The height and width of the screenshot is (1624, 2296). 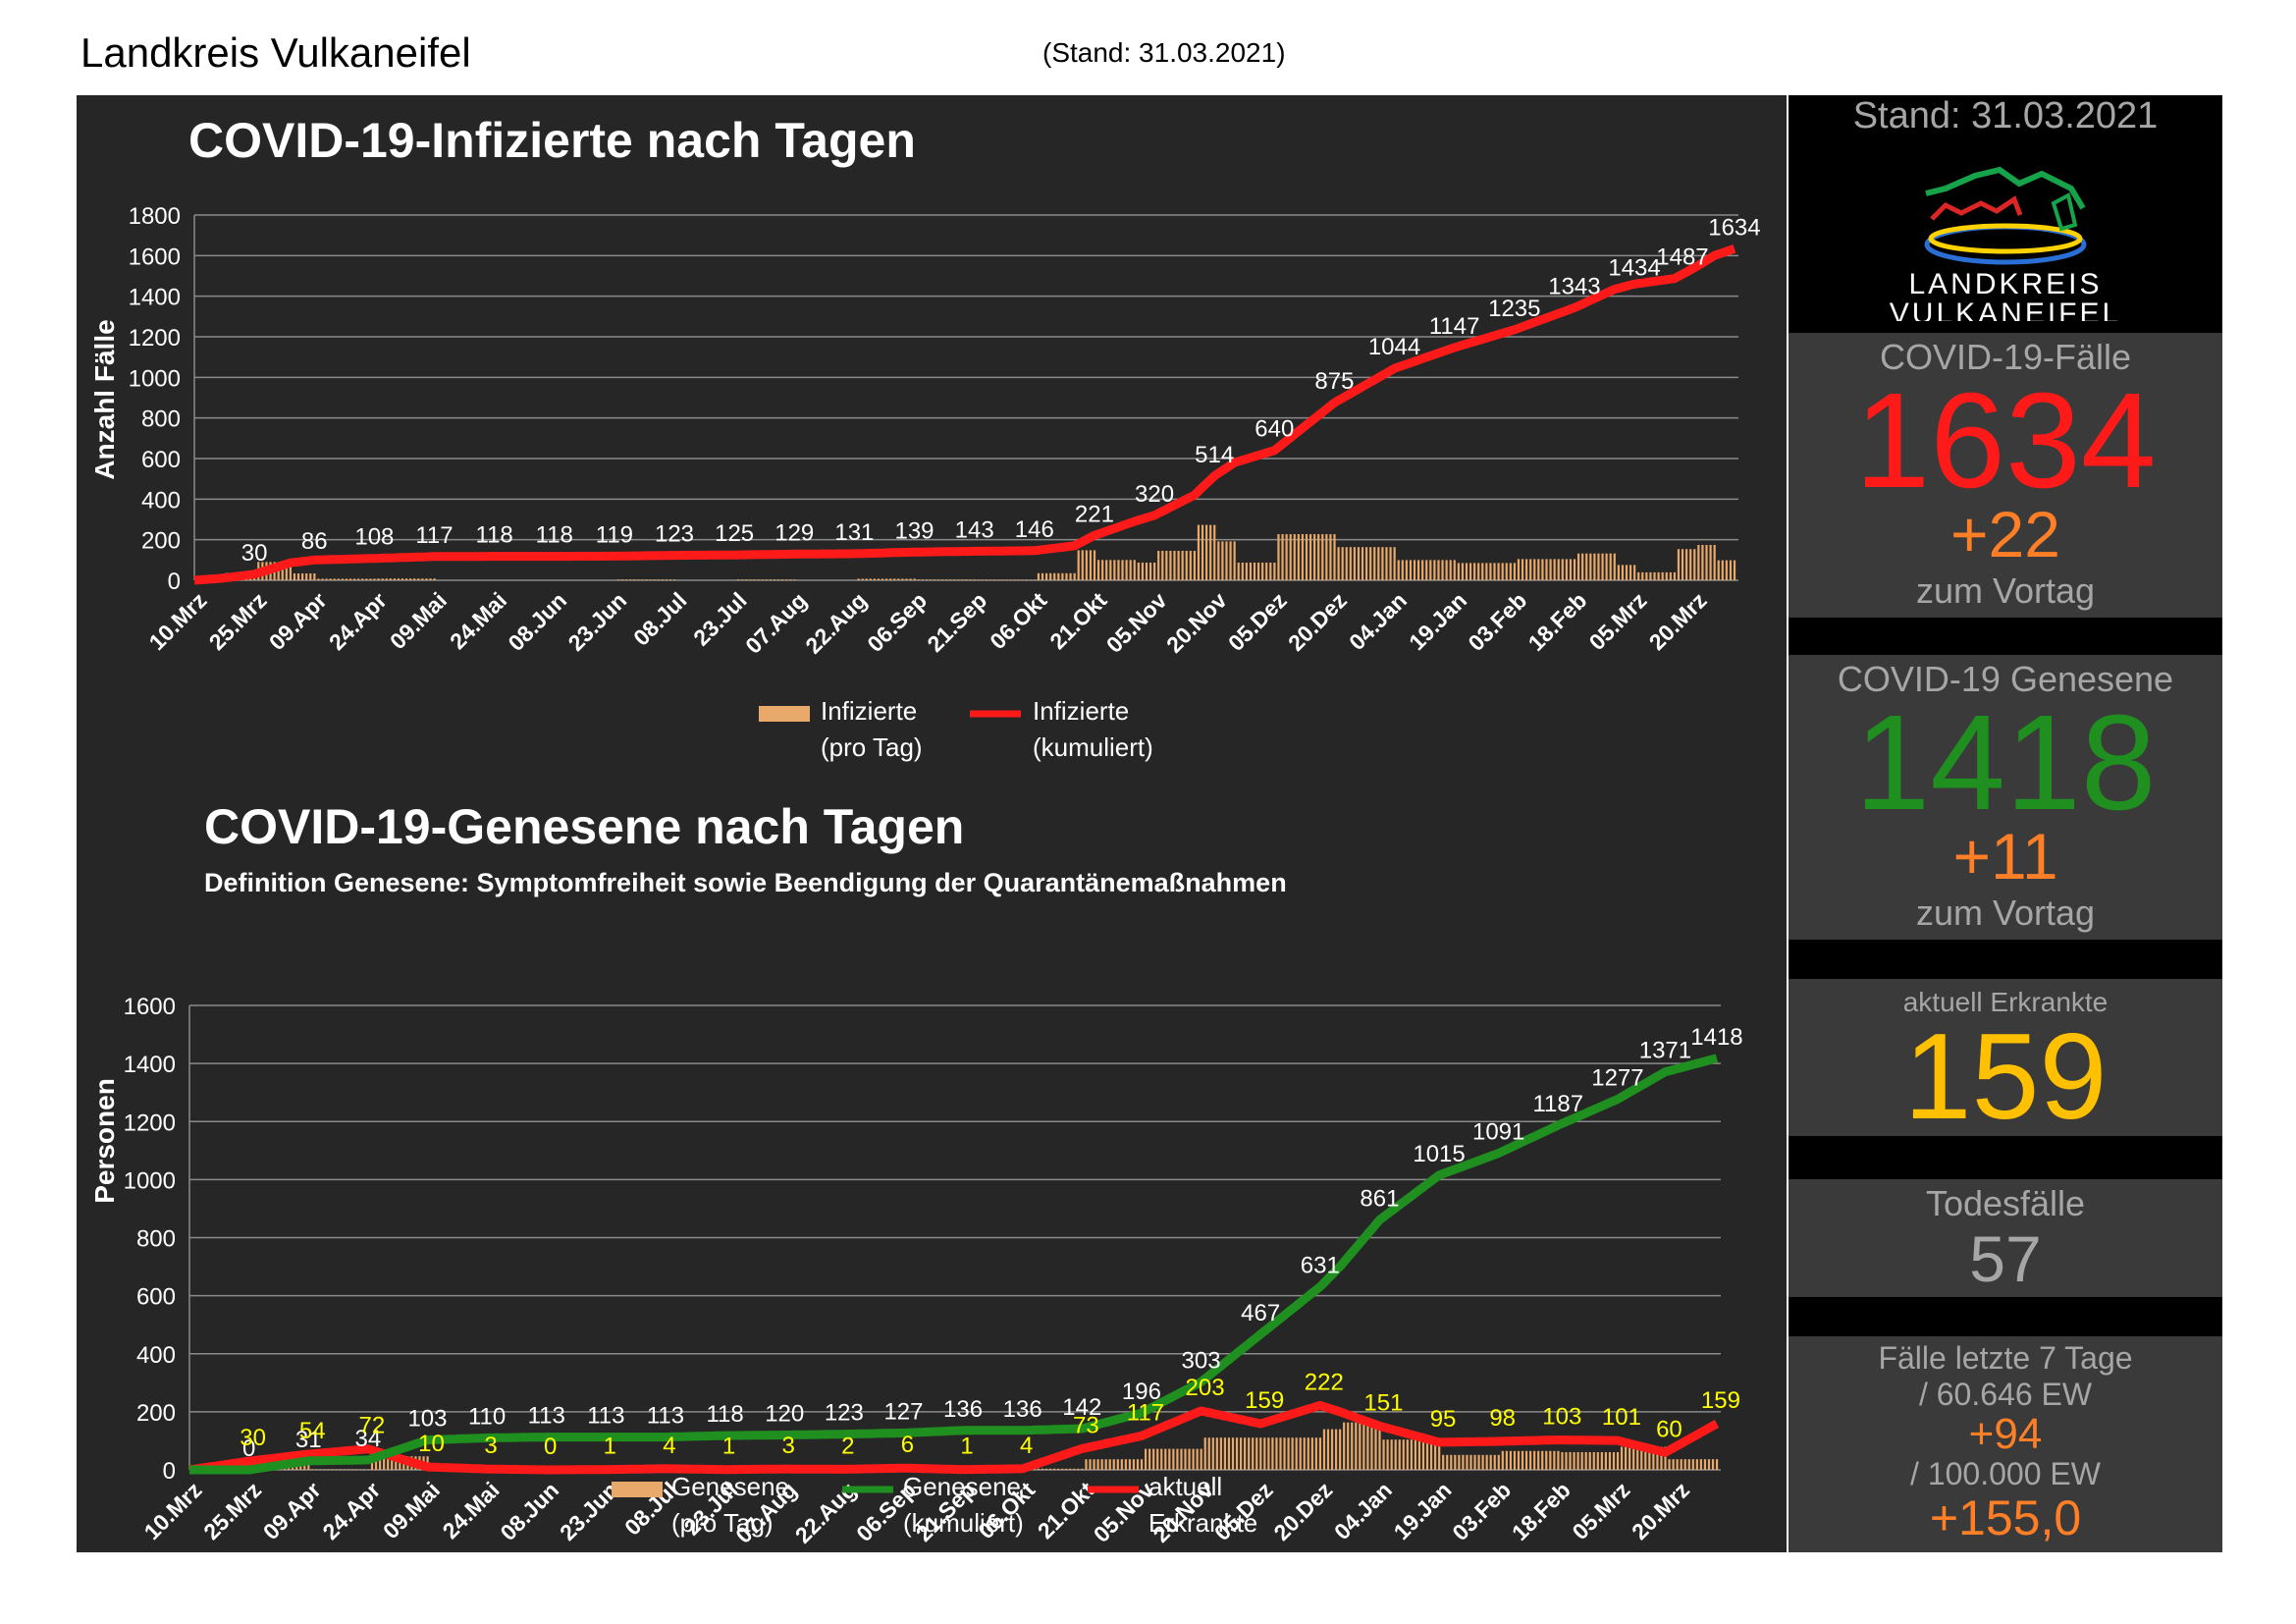 I want to click on x-tick-label: 20.Mrz, so click(x=1660, y=1510).